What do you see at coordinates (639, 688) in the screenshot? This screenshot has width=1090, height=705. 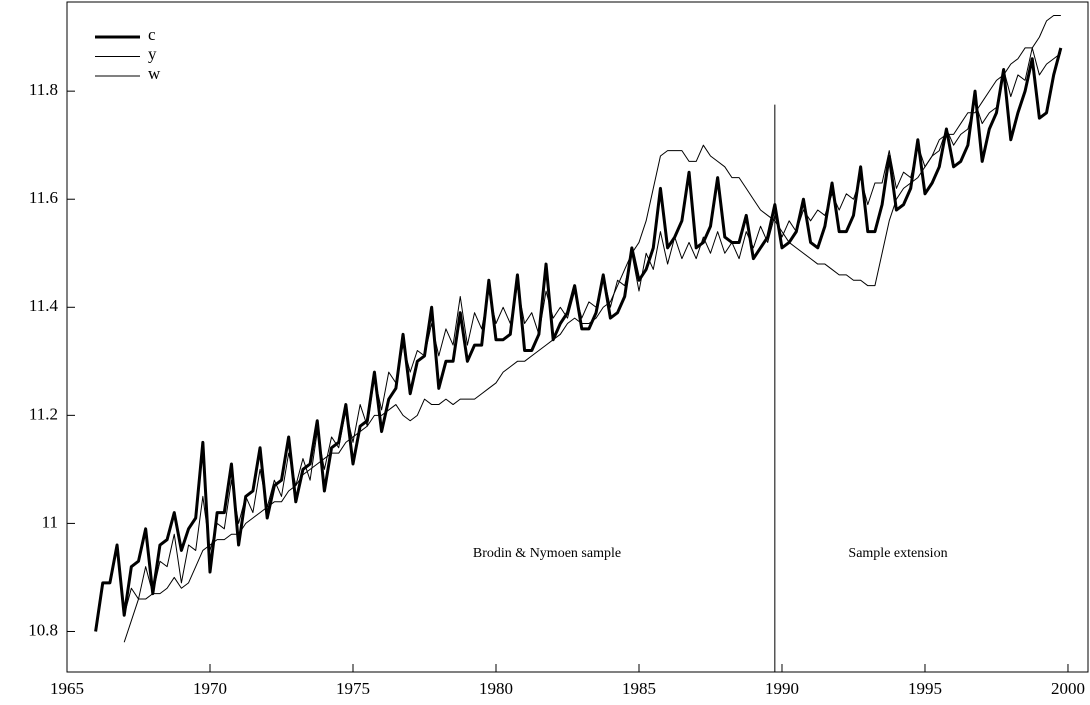 I see `x-tick-label: 1985` at bounding box center [639, 688].